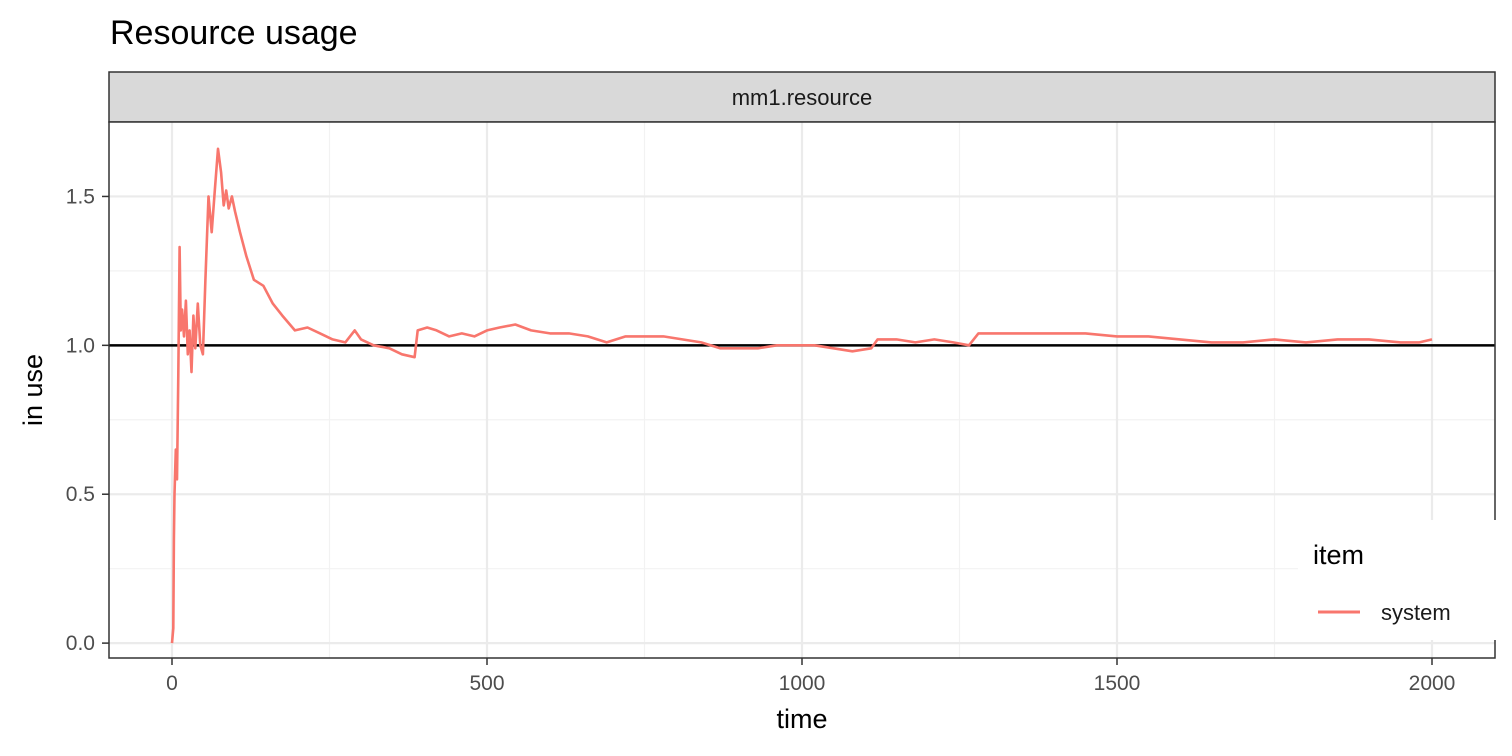 This screenshot has height=756, width=1512. Describe the element at coordinates (80, 196) in the screenshot. I see `y-tick-label: 1.5` at that location.